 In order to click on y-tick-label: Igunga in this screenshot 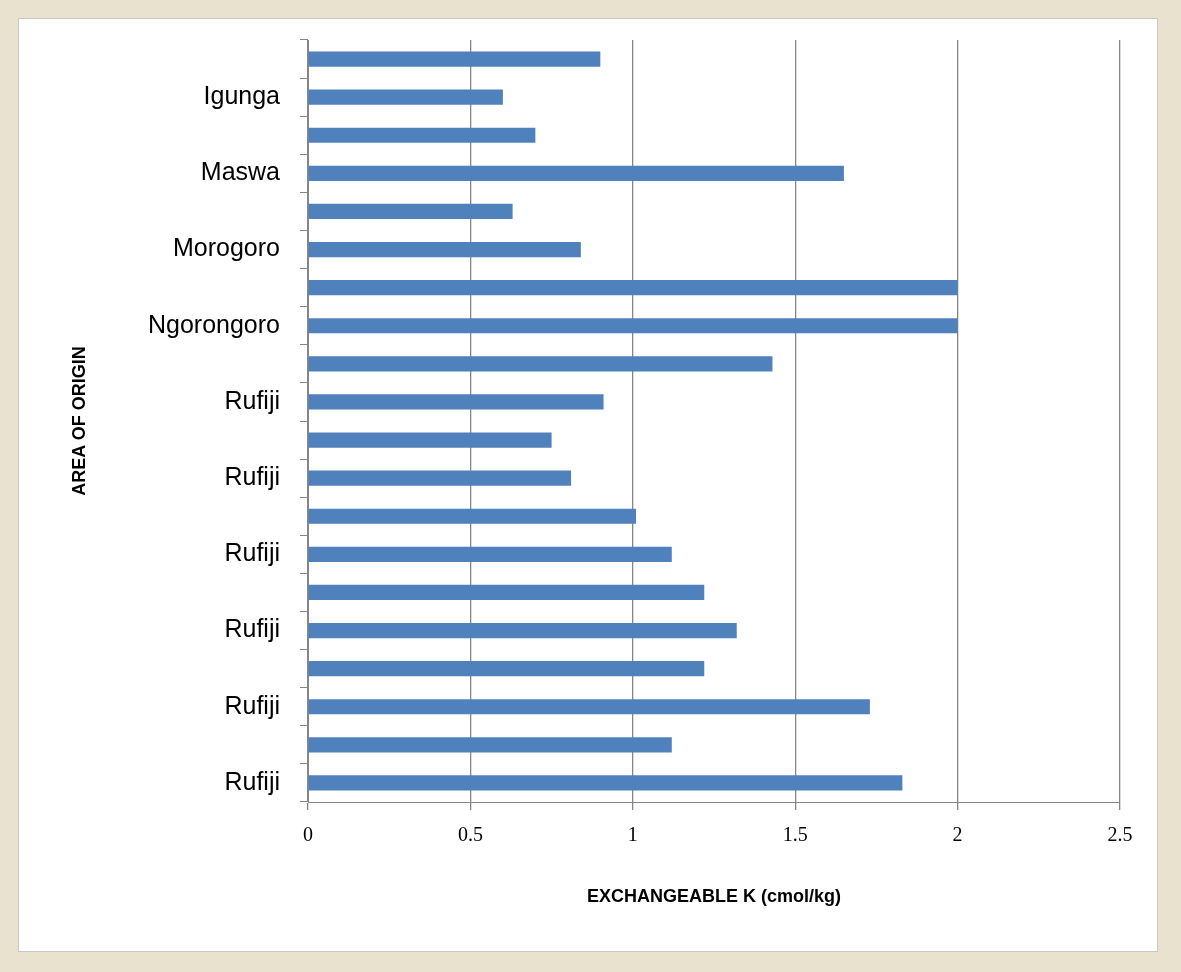, I will do `click(242, 95)`.